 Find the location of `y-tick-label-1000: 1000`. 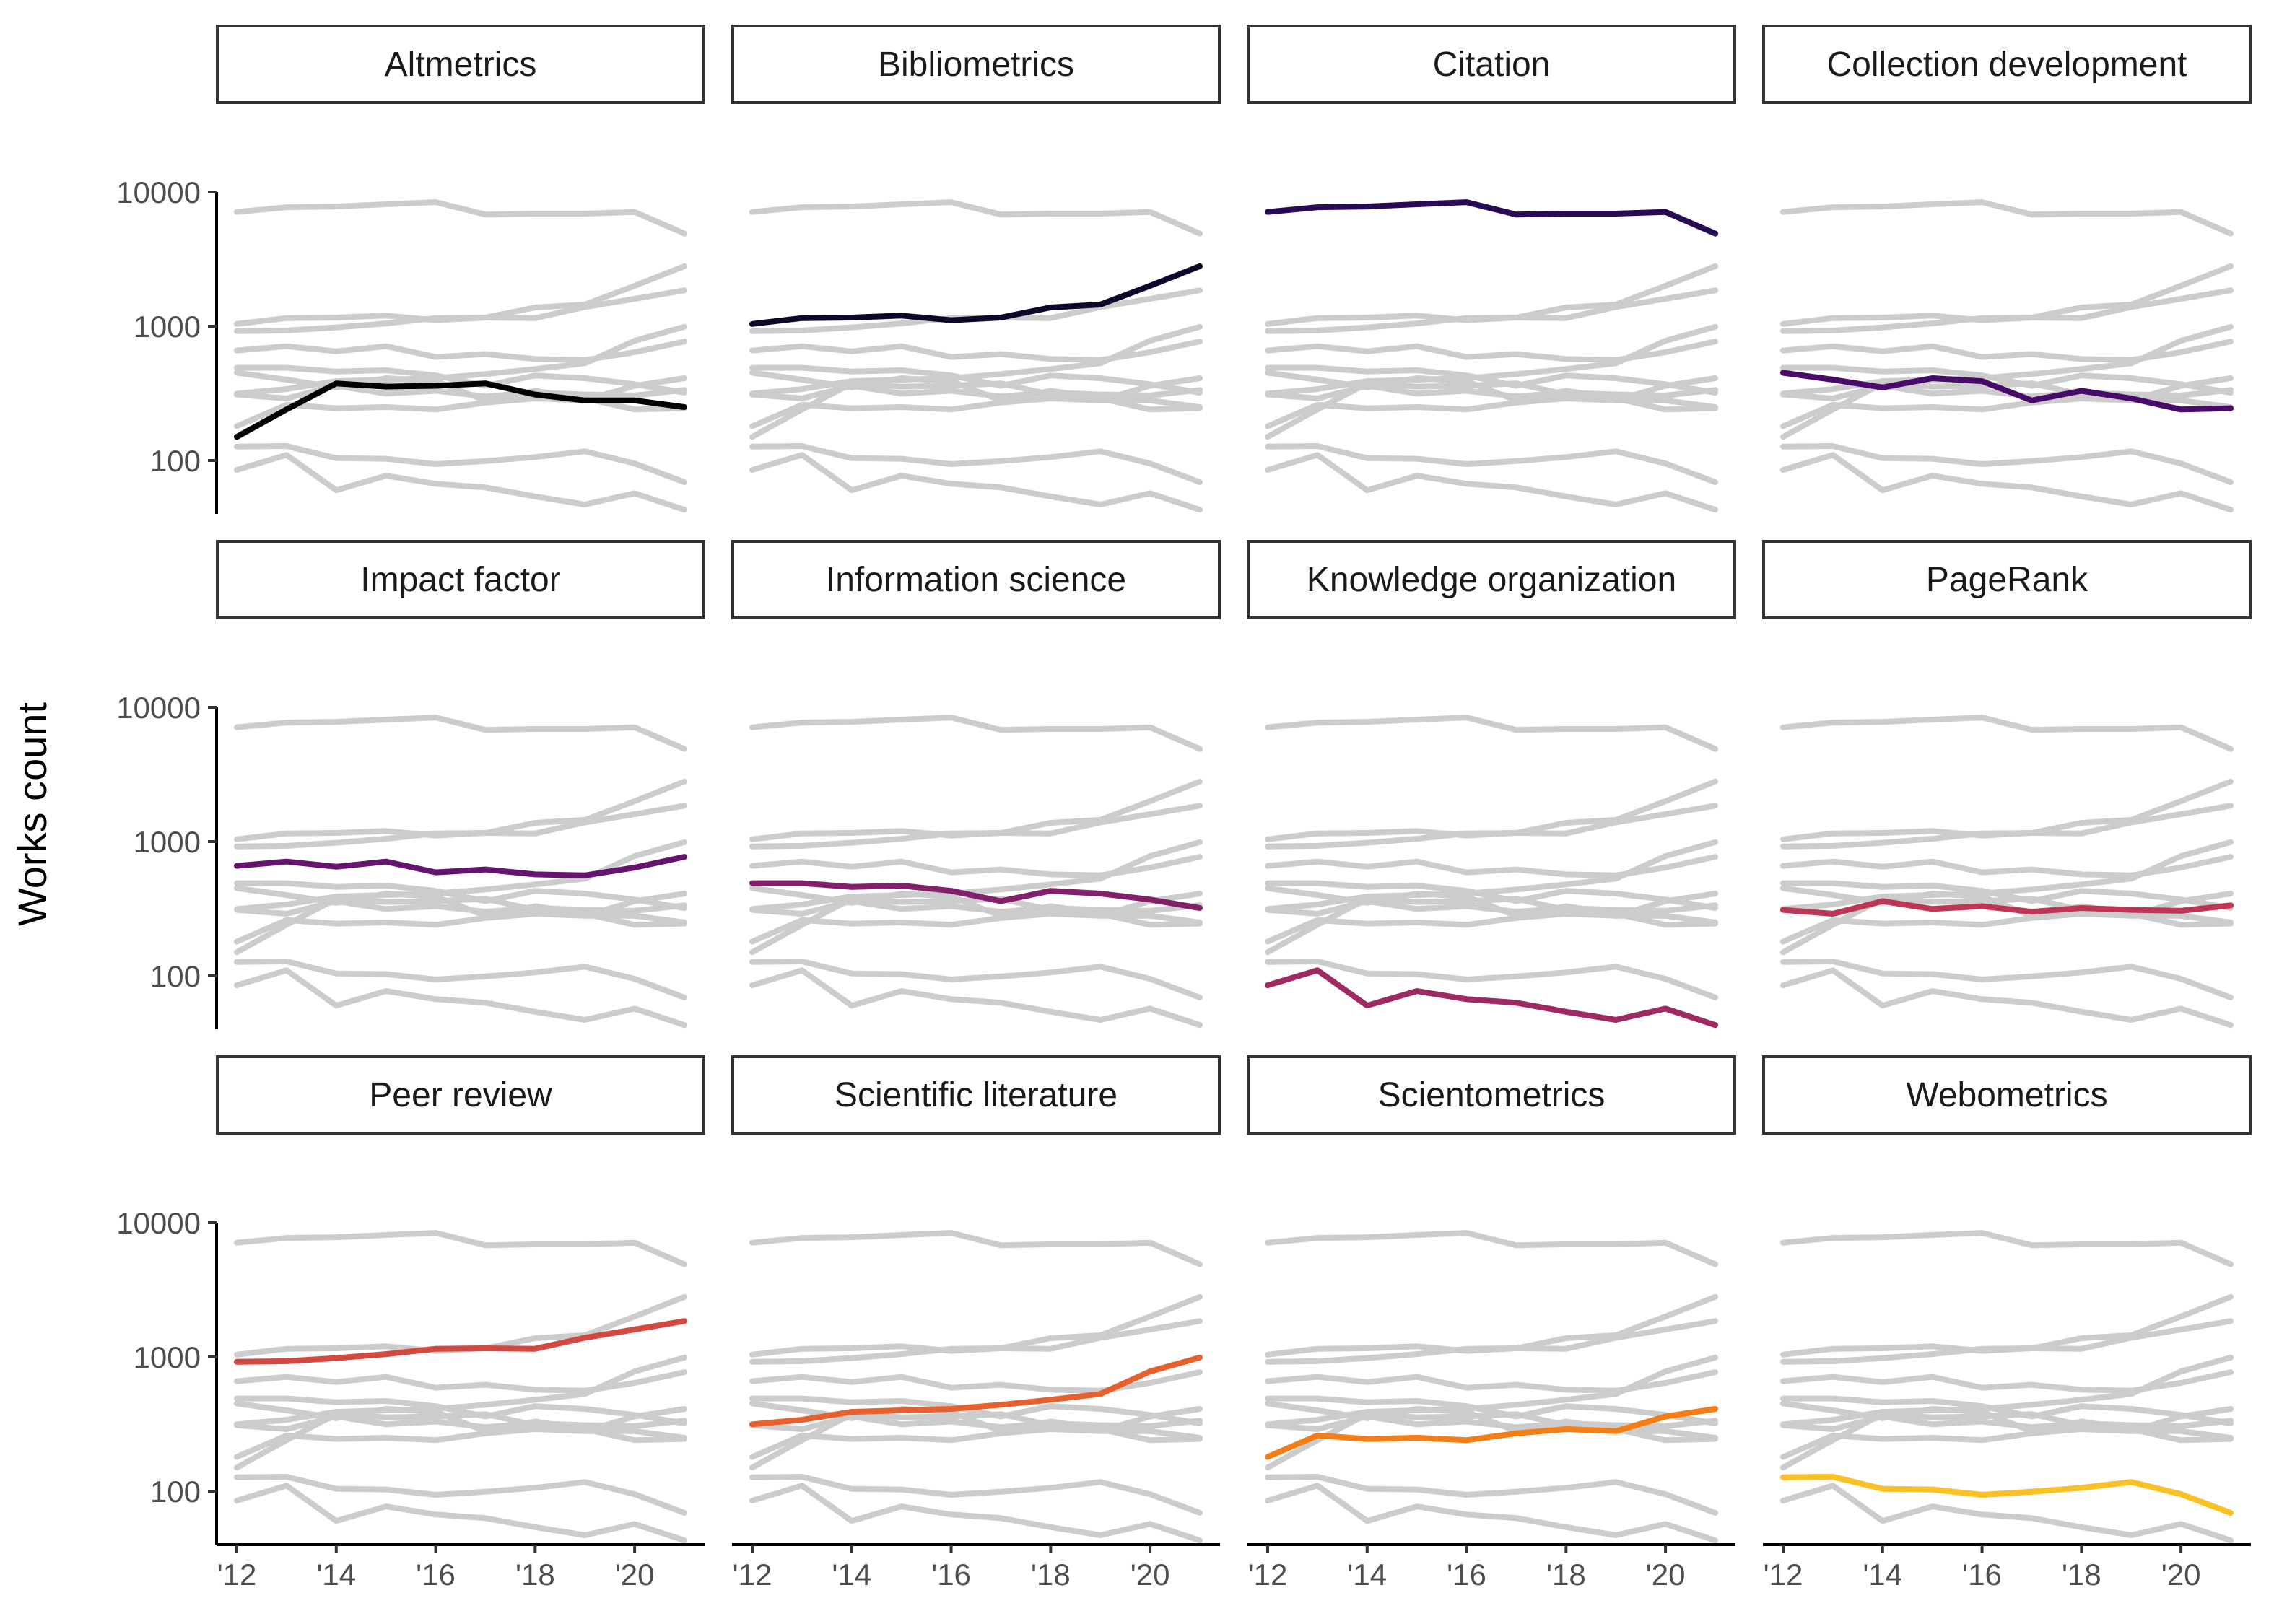

y-tick-label-1000: 1000 is located at coordinates (168, 842).